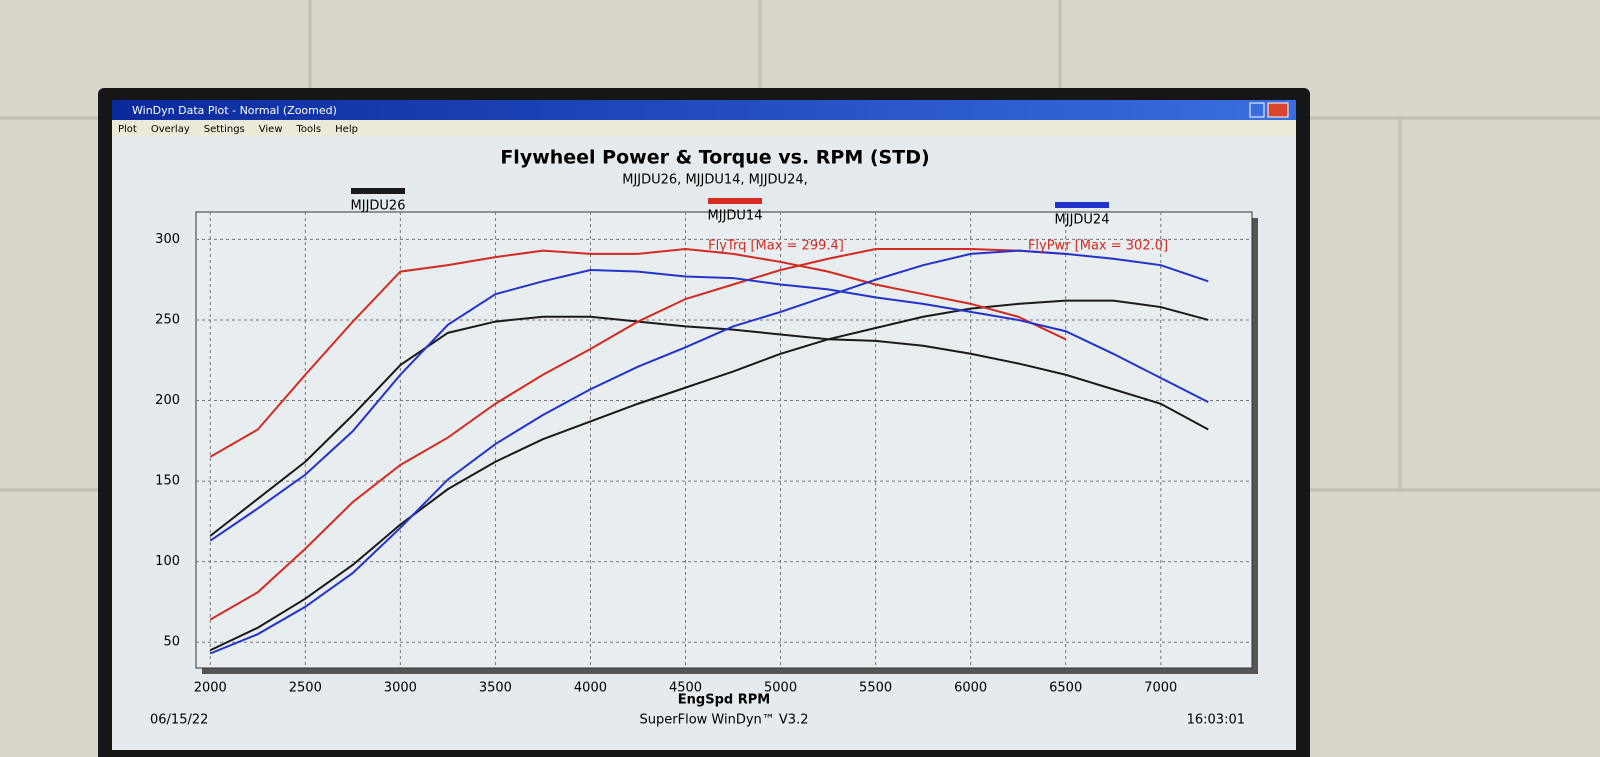  I want to click on title-bar, so click(704, 110).